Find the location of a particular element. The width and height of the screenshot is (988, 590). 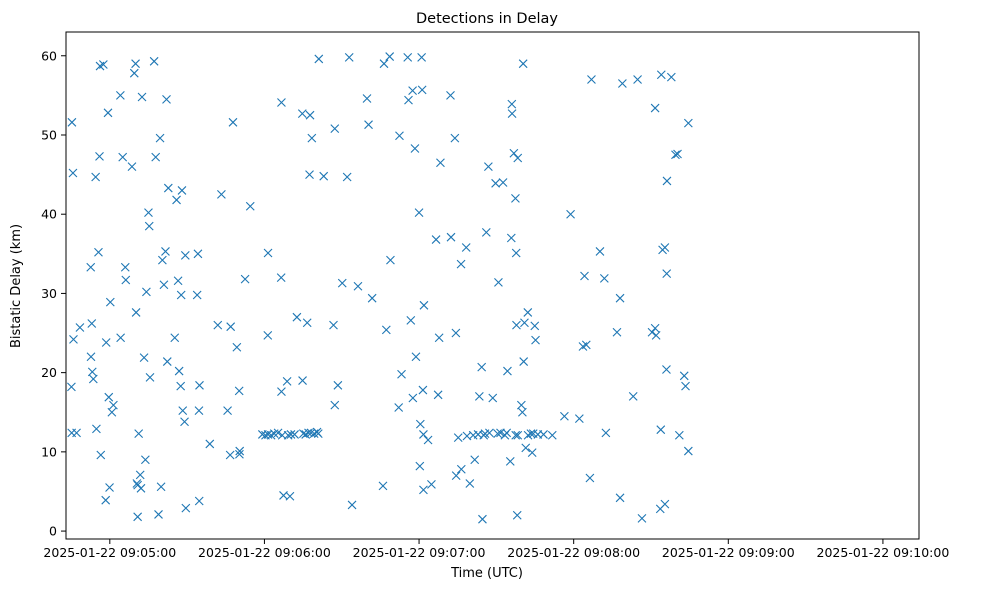

x-axis-label: Time (UTC) is located at coordinates (486, 573).